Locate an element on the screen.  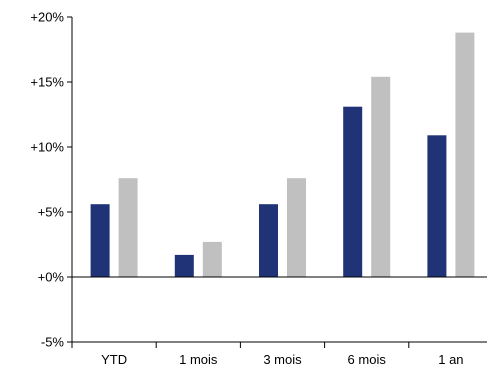
y-tick-label-4: +0% is located at coordinates (51, 277).